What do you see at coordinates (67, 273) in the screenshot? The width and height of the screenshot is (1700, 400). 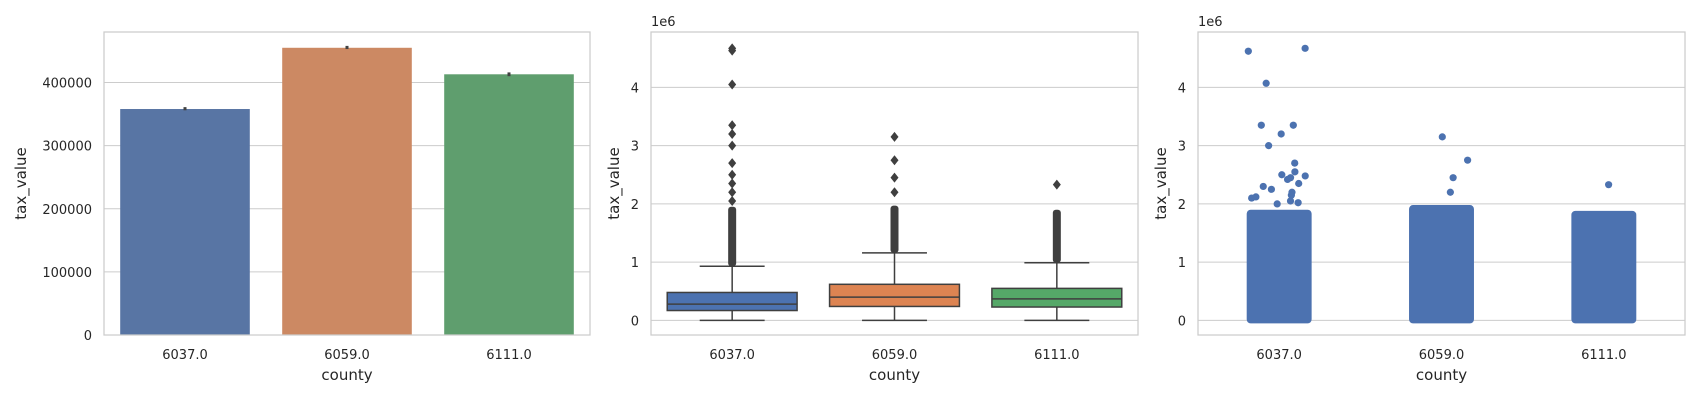 I see `y-tick-label: 100000` at bounding box center [67, 273].